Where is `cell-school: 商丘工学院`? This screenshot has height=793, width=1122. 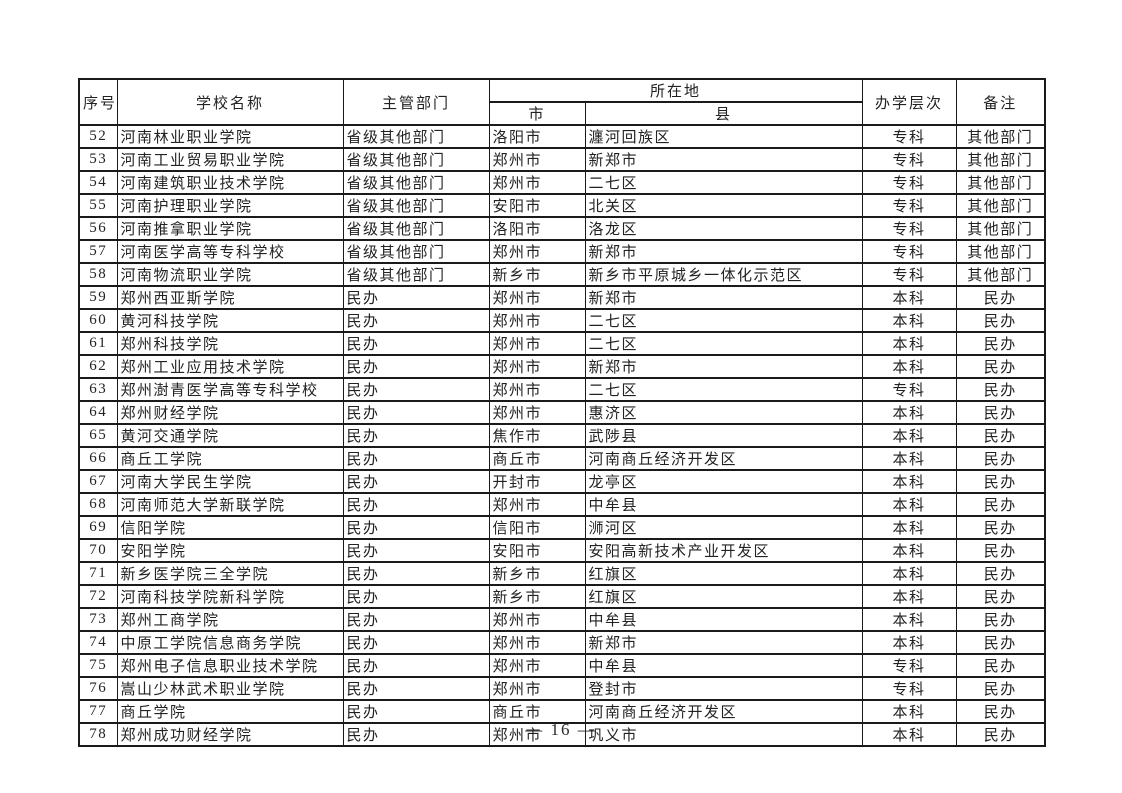
cell-school: 商丘工学院 is located at coordinates (230, 458).